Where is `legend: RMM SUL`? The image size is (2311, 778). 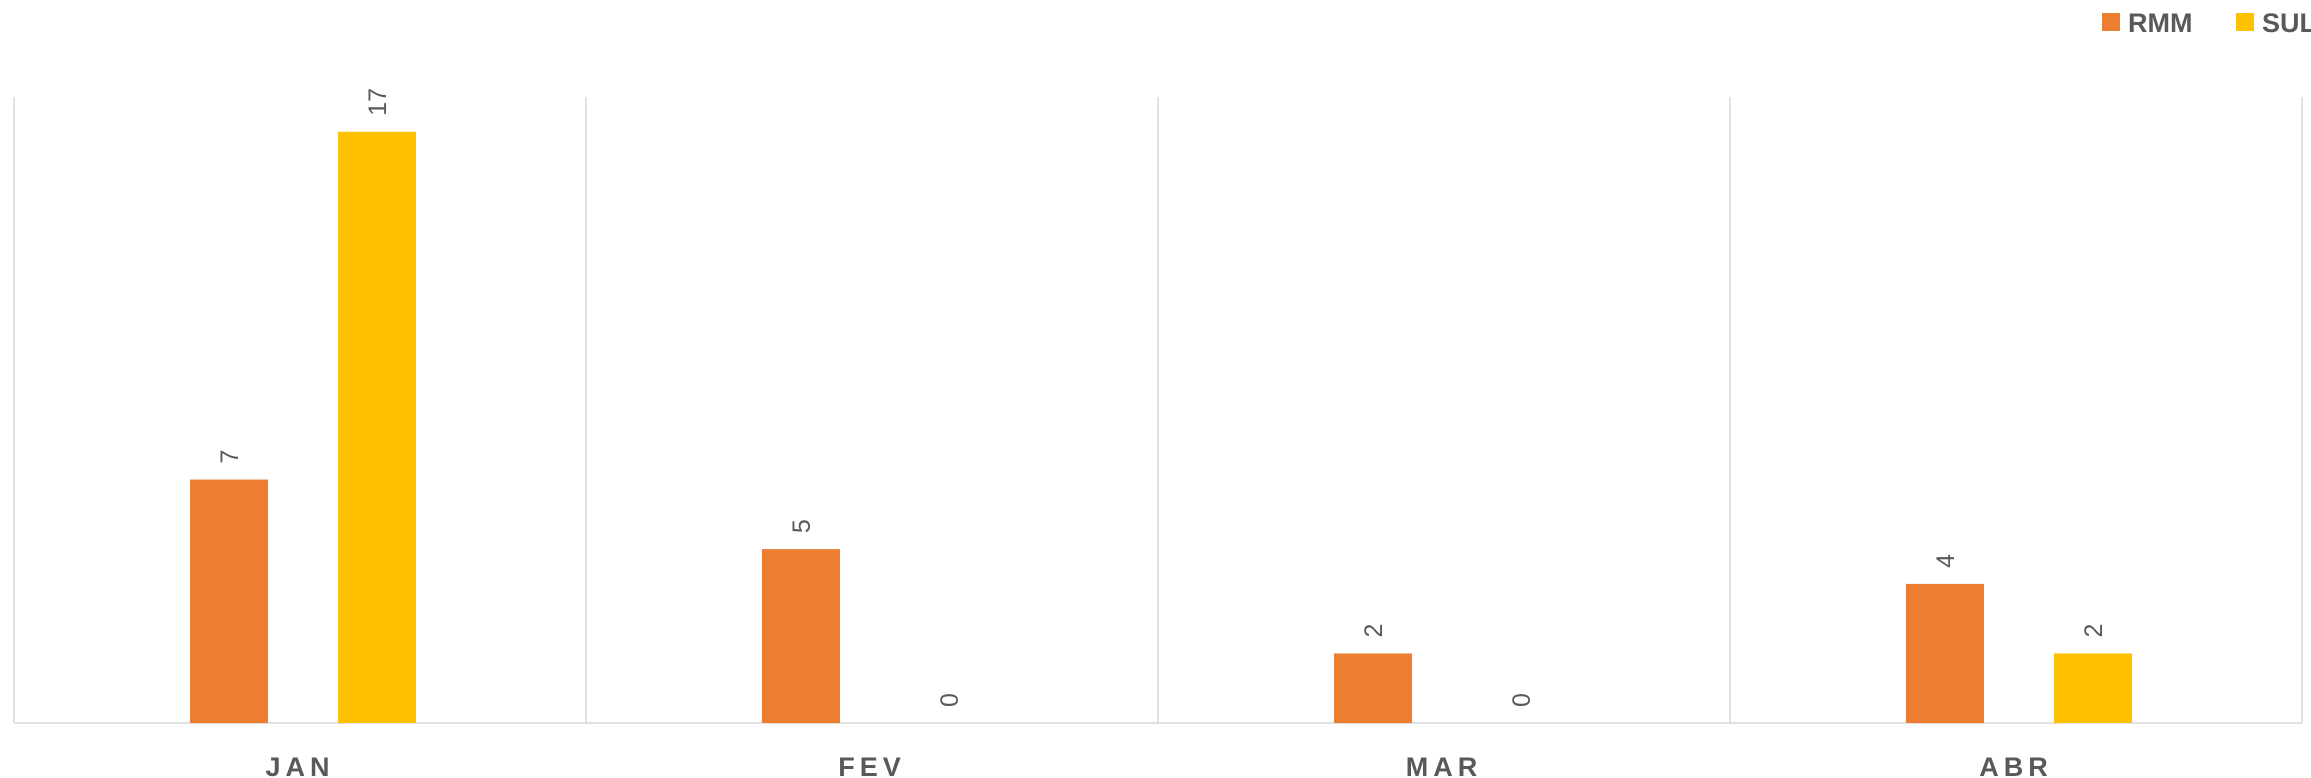
legend: RMM SUL is located at coordinates (2206, 23).